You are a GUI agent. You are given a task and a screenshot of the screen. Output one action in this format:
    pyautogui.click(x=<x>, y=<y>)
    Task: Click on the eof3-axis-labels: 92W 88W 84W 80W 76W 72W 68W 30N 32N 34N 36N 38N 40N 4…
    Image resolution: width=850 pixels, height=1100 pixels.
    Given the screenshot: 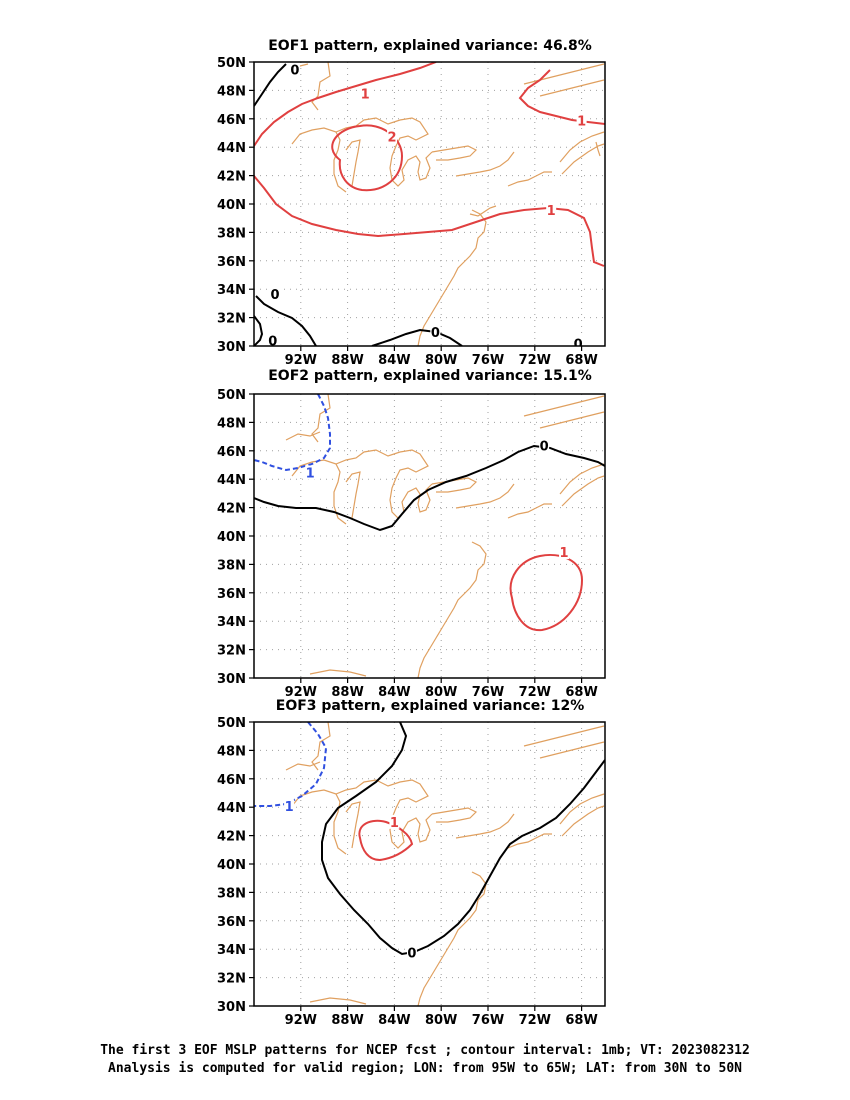 What is the action you would take?
    pyautogui.click(x=407, y=872)
    